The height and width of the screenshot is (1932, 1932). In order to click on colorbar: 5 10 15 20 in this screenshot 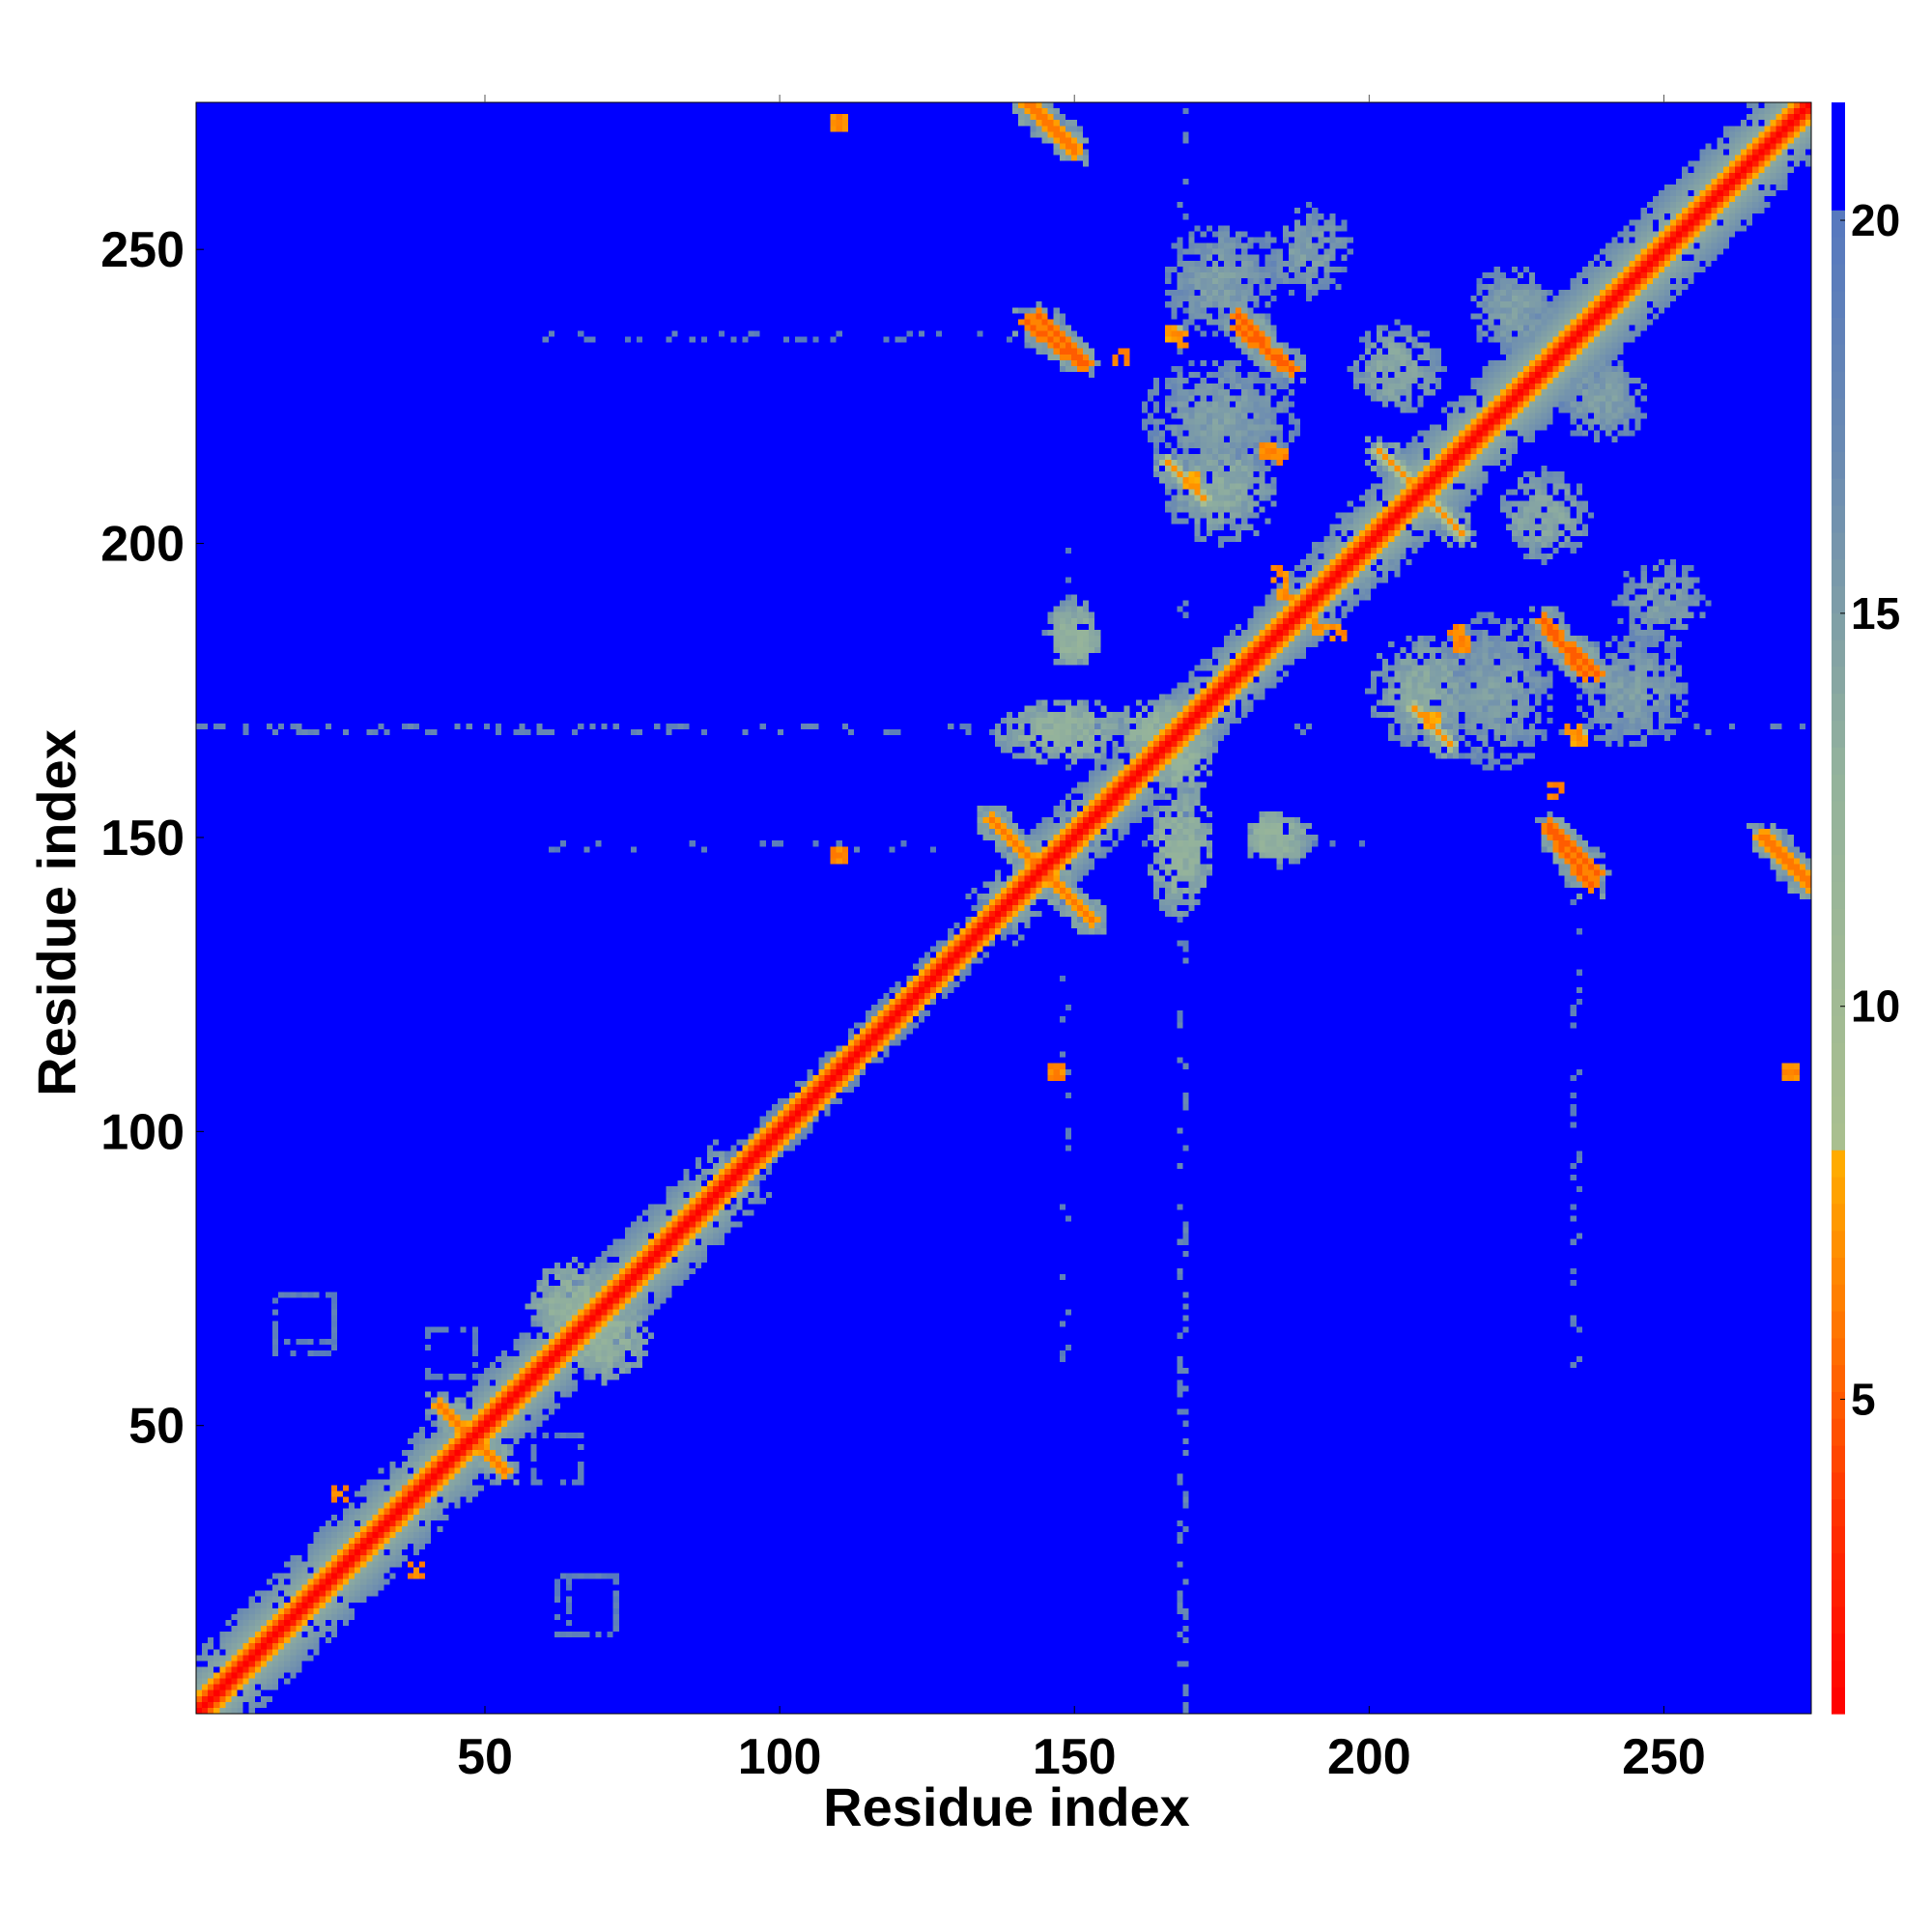, I will do `click(1866, 908)`.